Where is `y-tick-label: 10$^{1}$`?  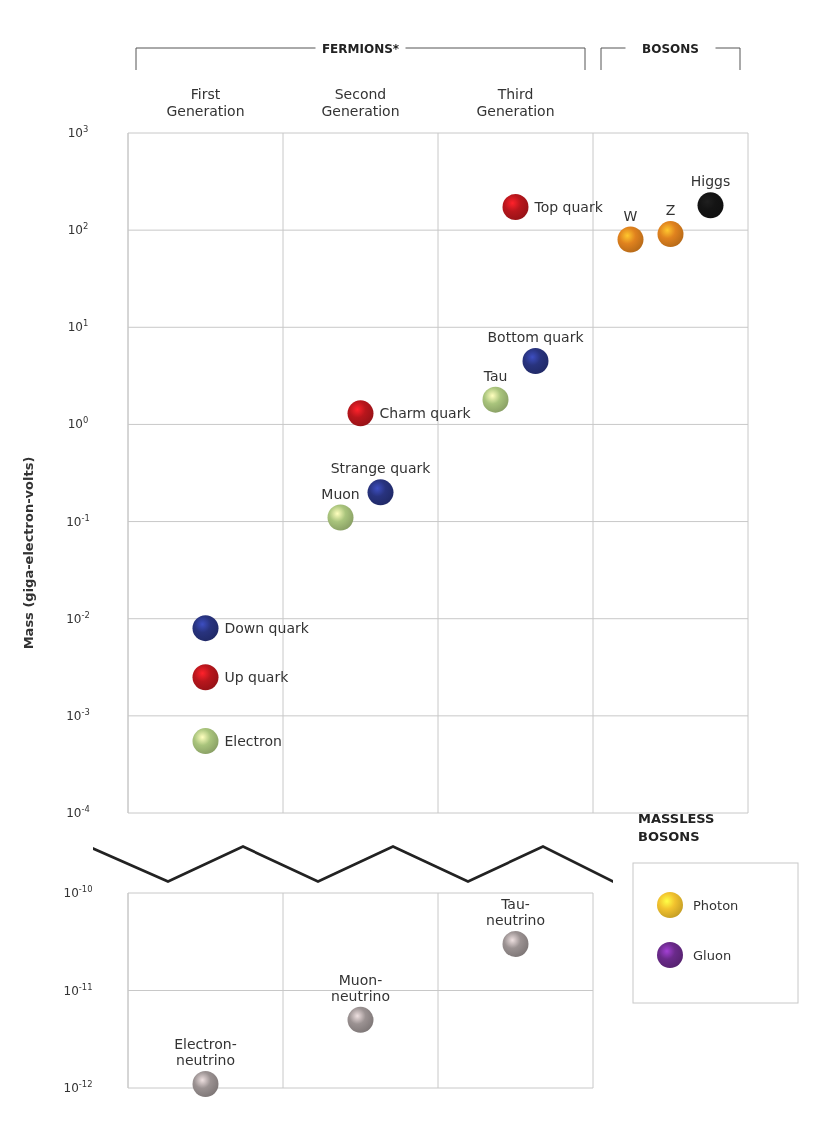 y-tick-label: 10$^{1}$ is located at coordinates (78, 326).